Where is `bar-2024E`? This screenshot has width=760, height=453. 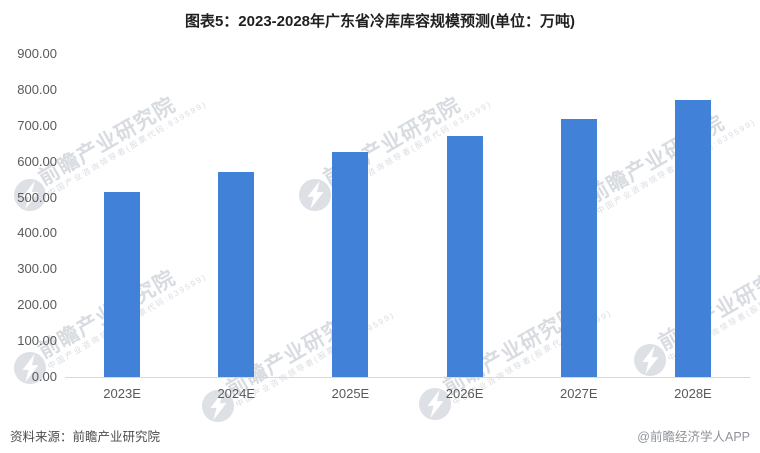 bar-2024E is located at coordinates (236, 274).